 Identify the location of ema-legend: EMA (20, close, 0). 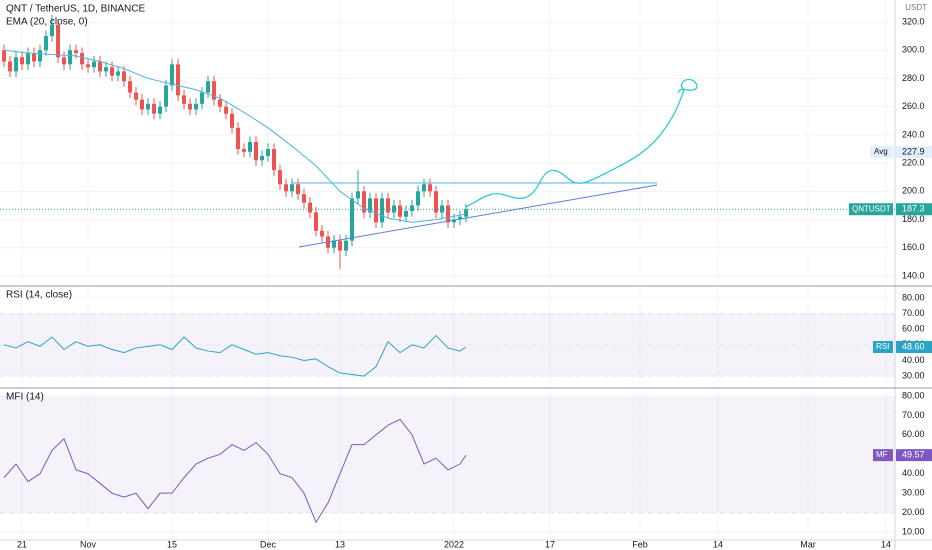
(47, 22).